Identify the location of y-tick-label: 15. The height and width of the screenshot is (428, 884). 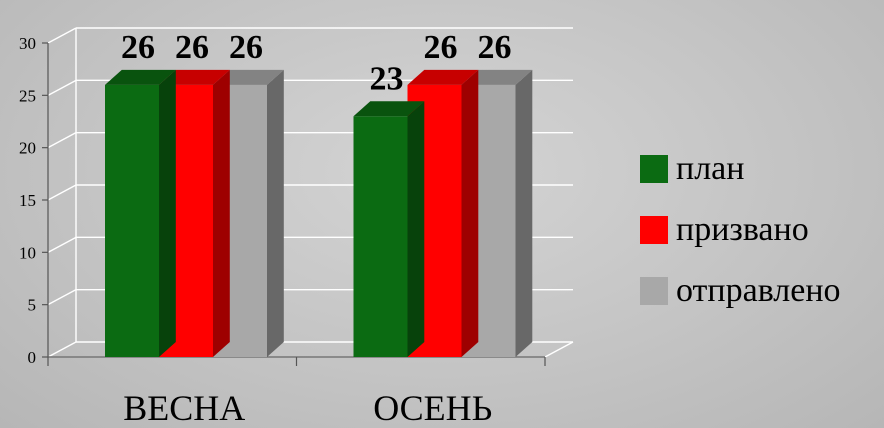
(27, 200).